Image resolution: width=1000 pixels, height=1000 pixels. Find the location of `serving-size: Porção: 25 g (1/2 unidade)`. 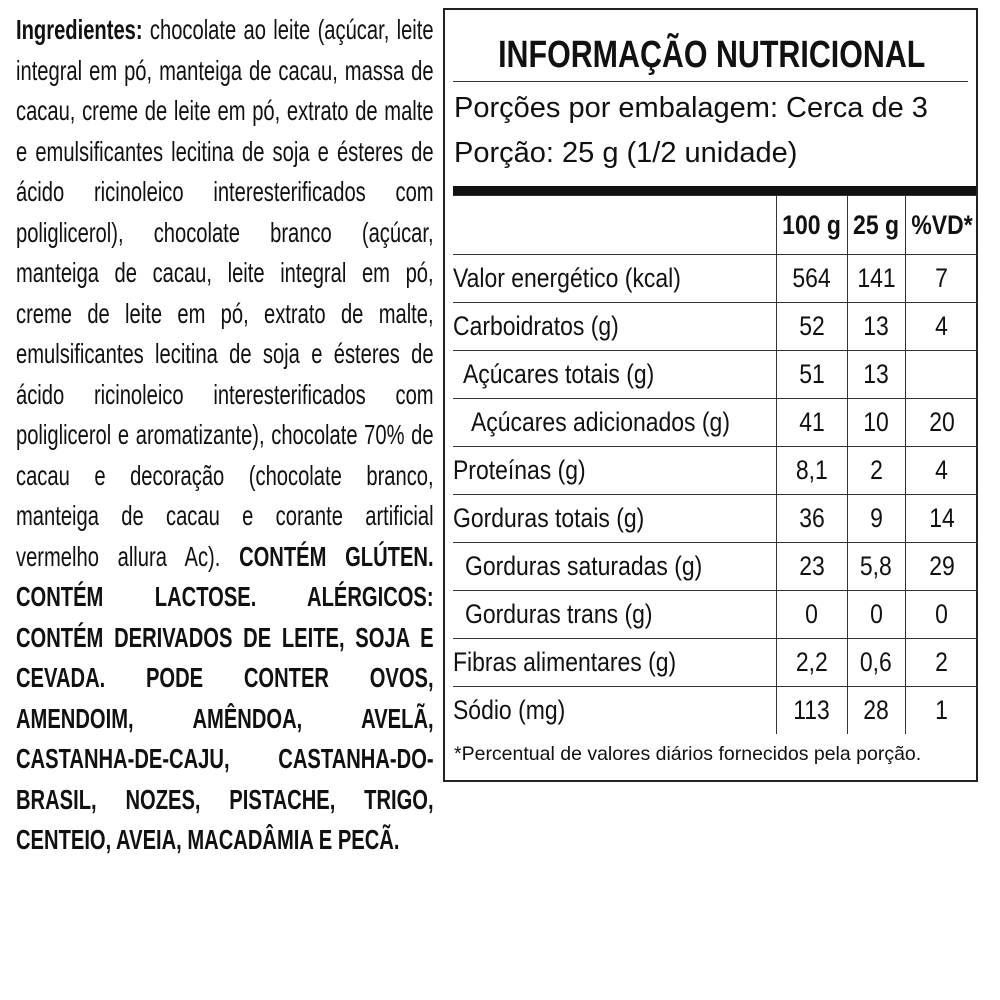

serving-size: Porção: 25 g (1/2 unidade) is located at coordinates (626, 153).